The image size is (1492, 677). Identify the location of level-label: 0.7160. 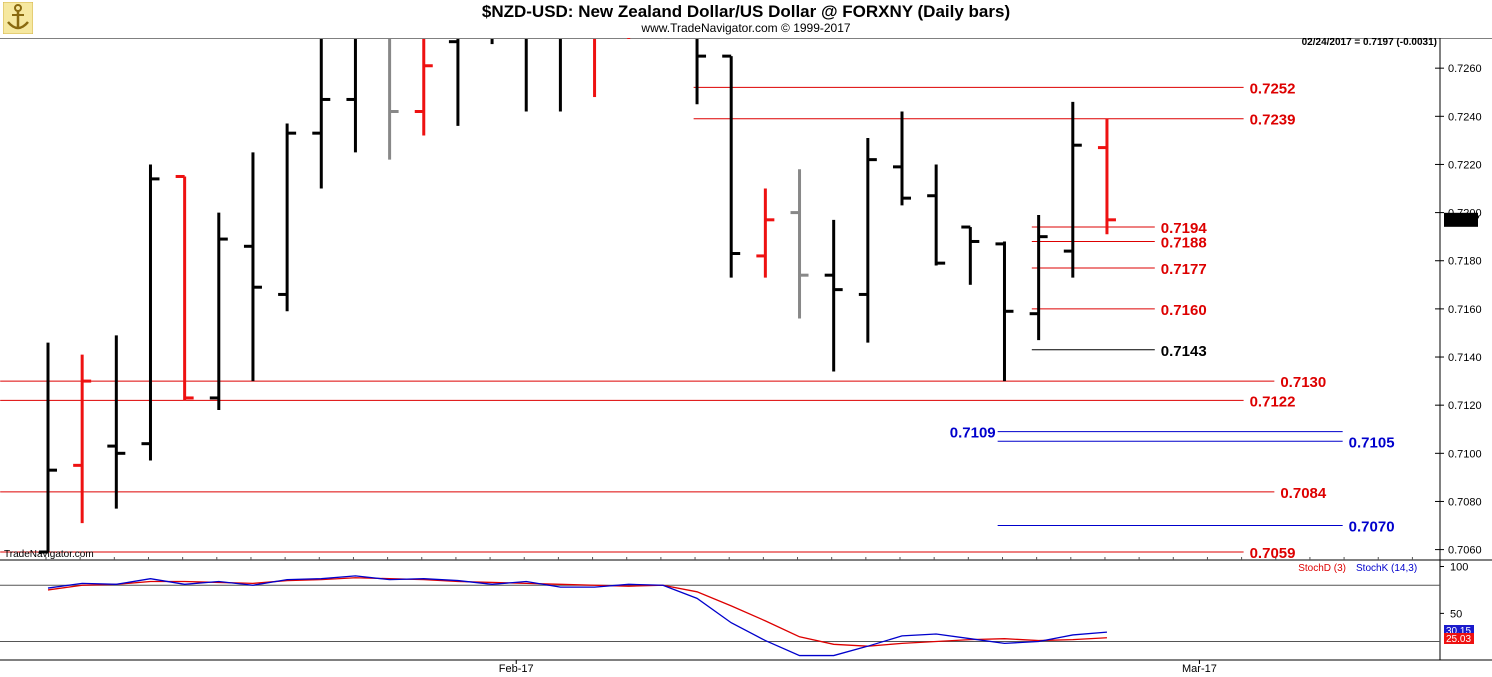
(1184, 310).